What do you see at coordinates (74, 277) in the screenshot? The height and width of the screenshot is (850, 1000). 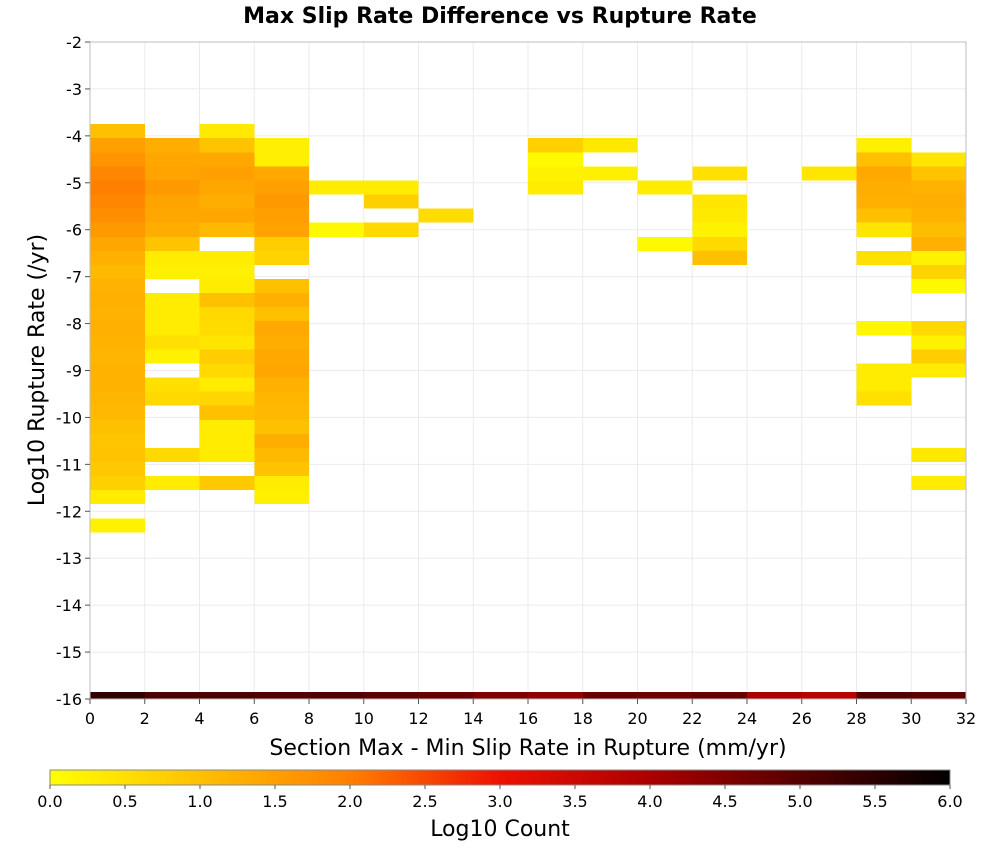 I see `y-tick-label: -7` at bounding box center [74, 277].